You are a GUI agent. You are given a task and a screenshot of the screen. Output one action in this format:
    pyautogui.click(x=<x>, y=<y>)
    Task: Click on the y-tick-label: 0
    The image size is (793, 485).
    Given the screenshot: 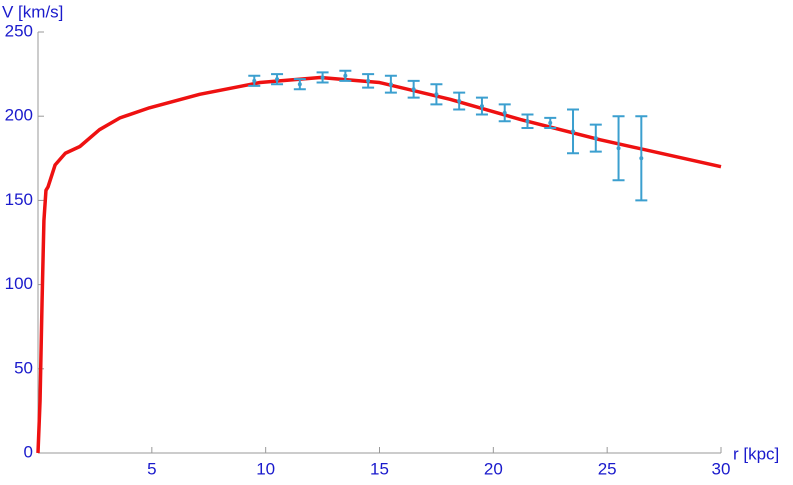 What is the action you would take?
    pyautogui.click(x=28, y=451)
    